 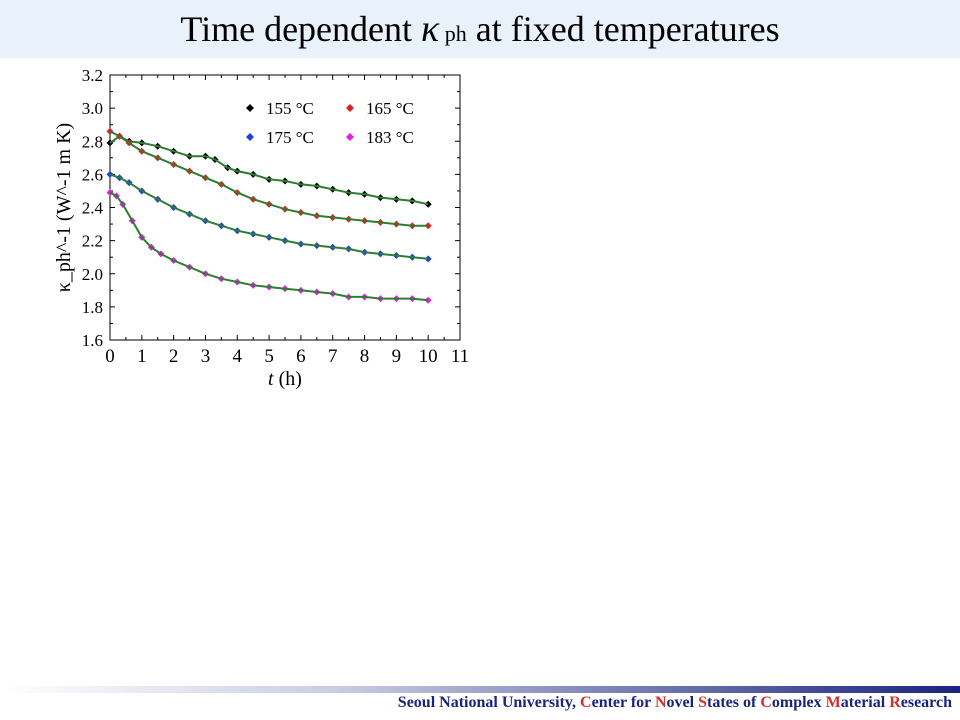 What do you see at coordinates (453, 33) in the screenshot?
I see `title-subscript: ph` at bounding box center [453, 33].